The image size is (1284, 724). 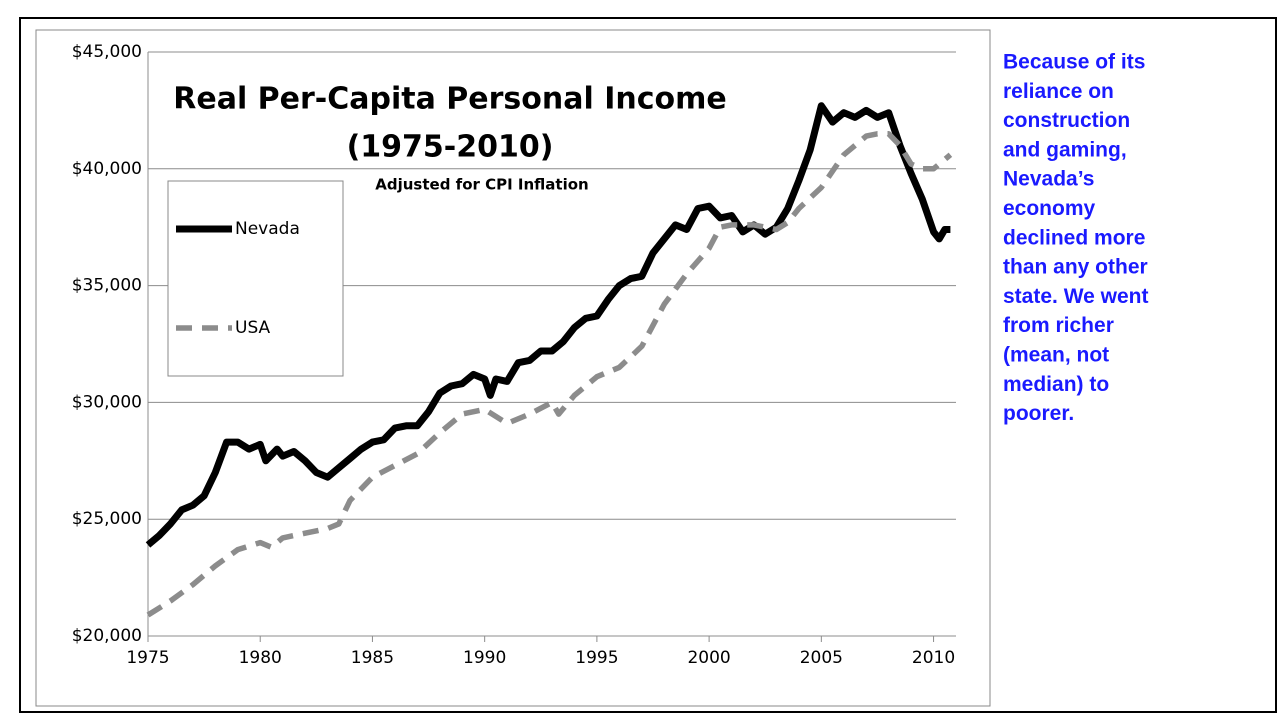 What do you see at coordinates (596, 658) in the screenshot?
I see `x-tick-label: 1995` at bounding box center [596, 658].